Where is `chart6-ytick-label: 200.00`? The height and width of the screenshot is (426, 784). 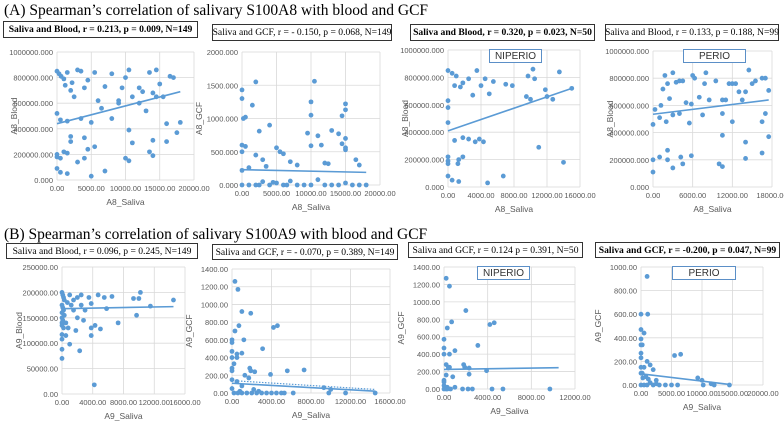 chart6-ytick-label: 200.00 is located at coordinates (216, 375).